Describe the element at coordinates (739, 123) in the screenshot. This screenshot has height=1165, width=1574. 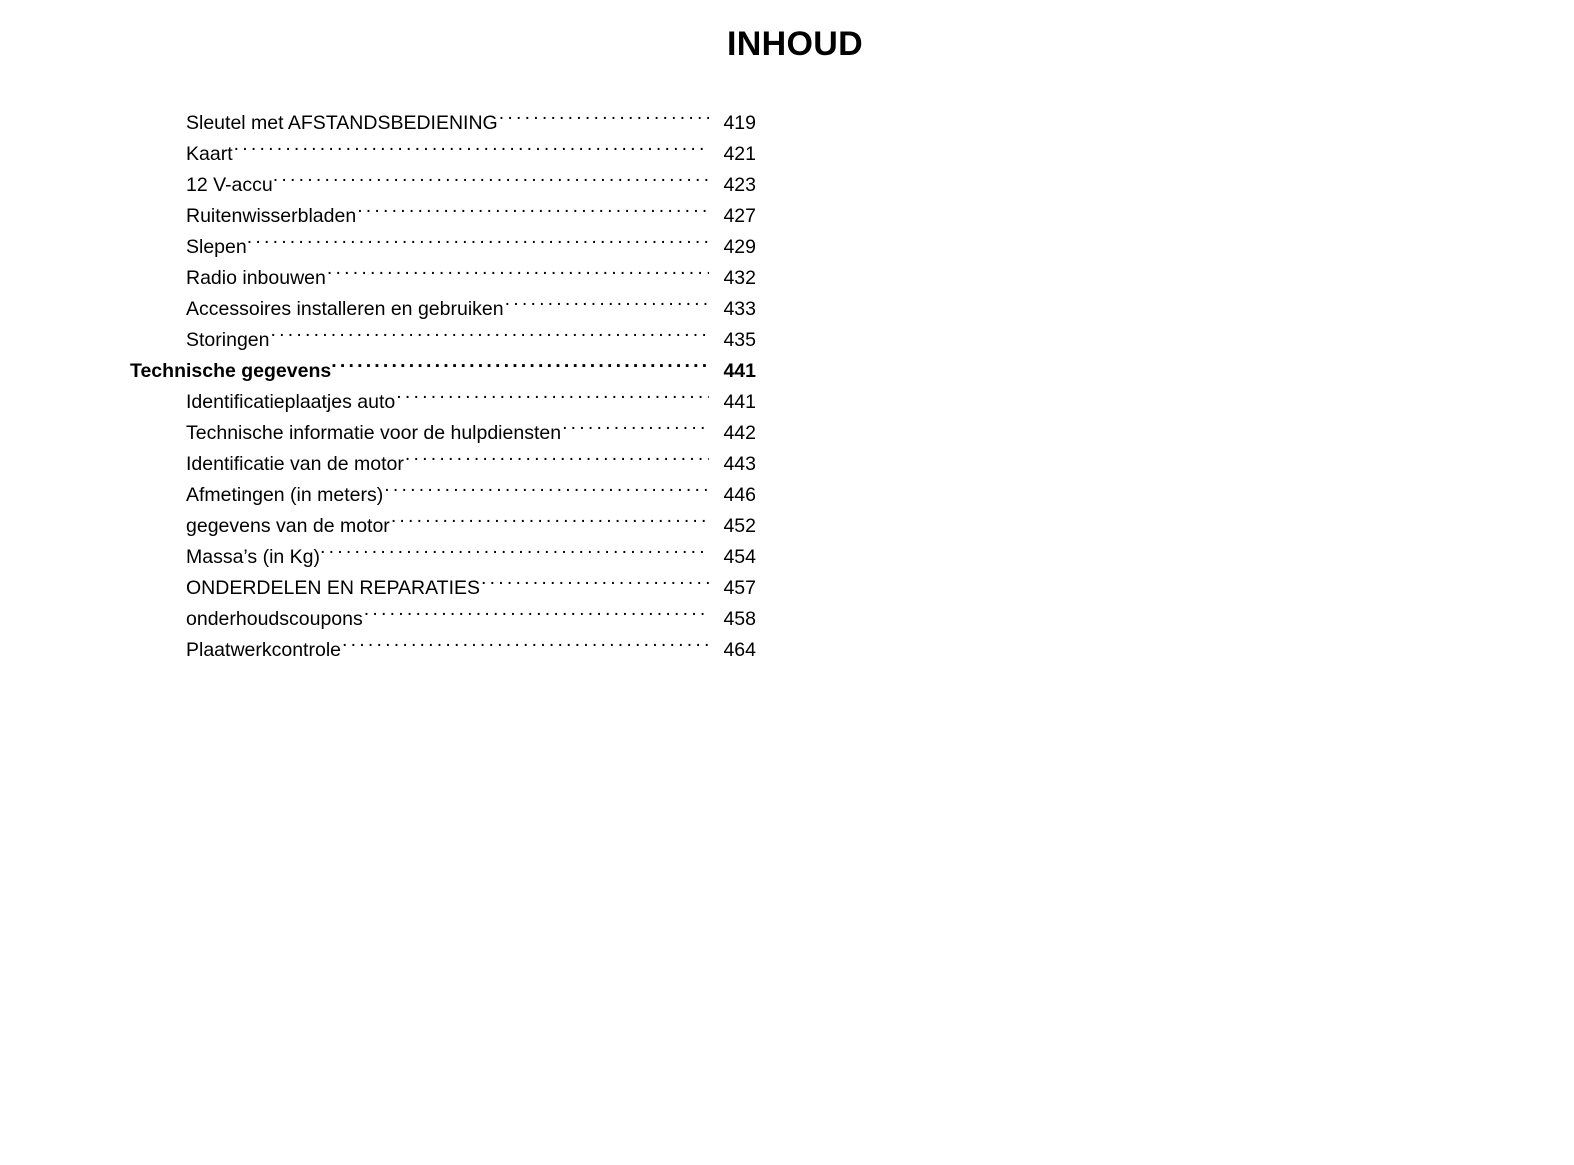
I see `toc-entry-page-number: 419` at that location.